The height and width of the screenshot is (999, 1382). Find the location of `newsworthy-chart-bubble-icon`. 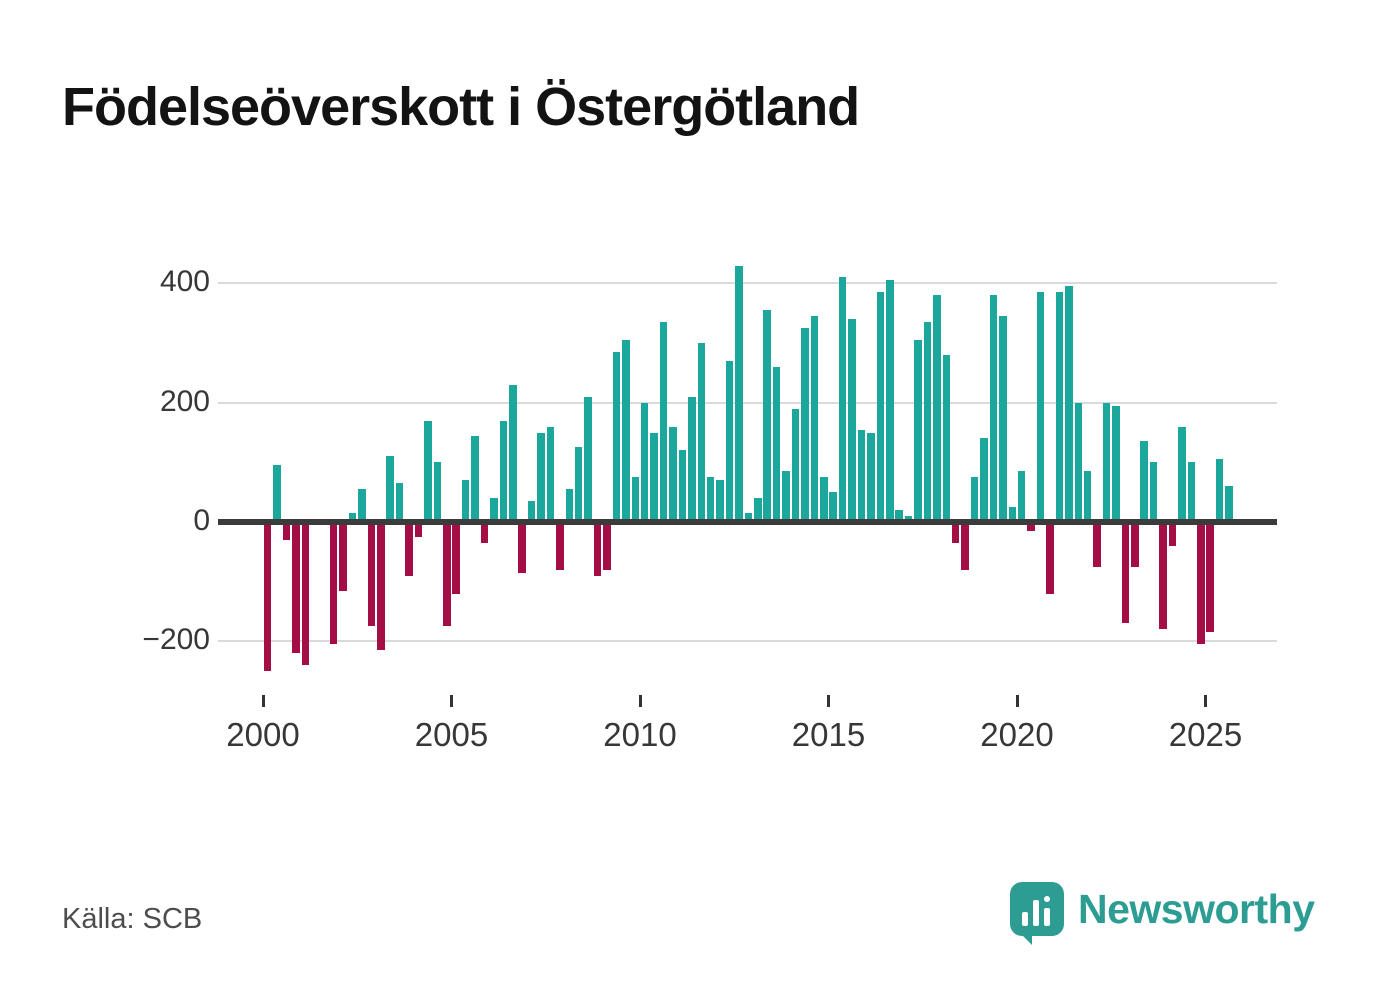

newsworthy-chart-bubble-icon is located at coordinates (1037, 913).